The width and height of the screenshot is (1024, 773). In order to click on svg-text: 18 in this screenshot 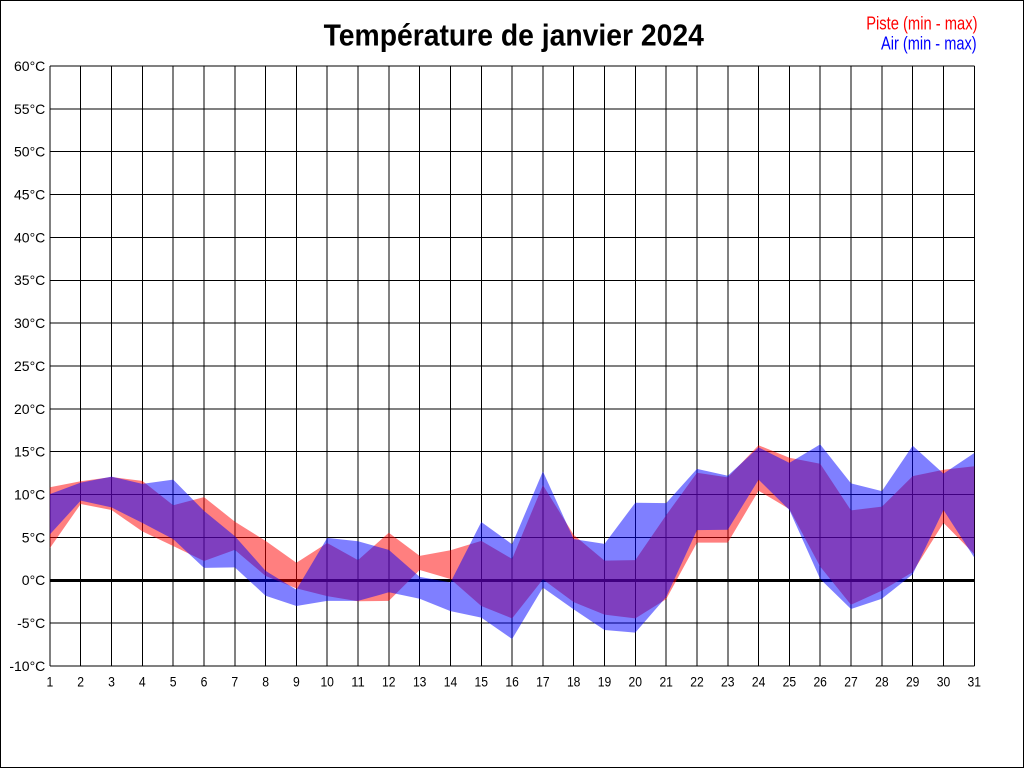, I will do `click(574, 682)`.